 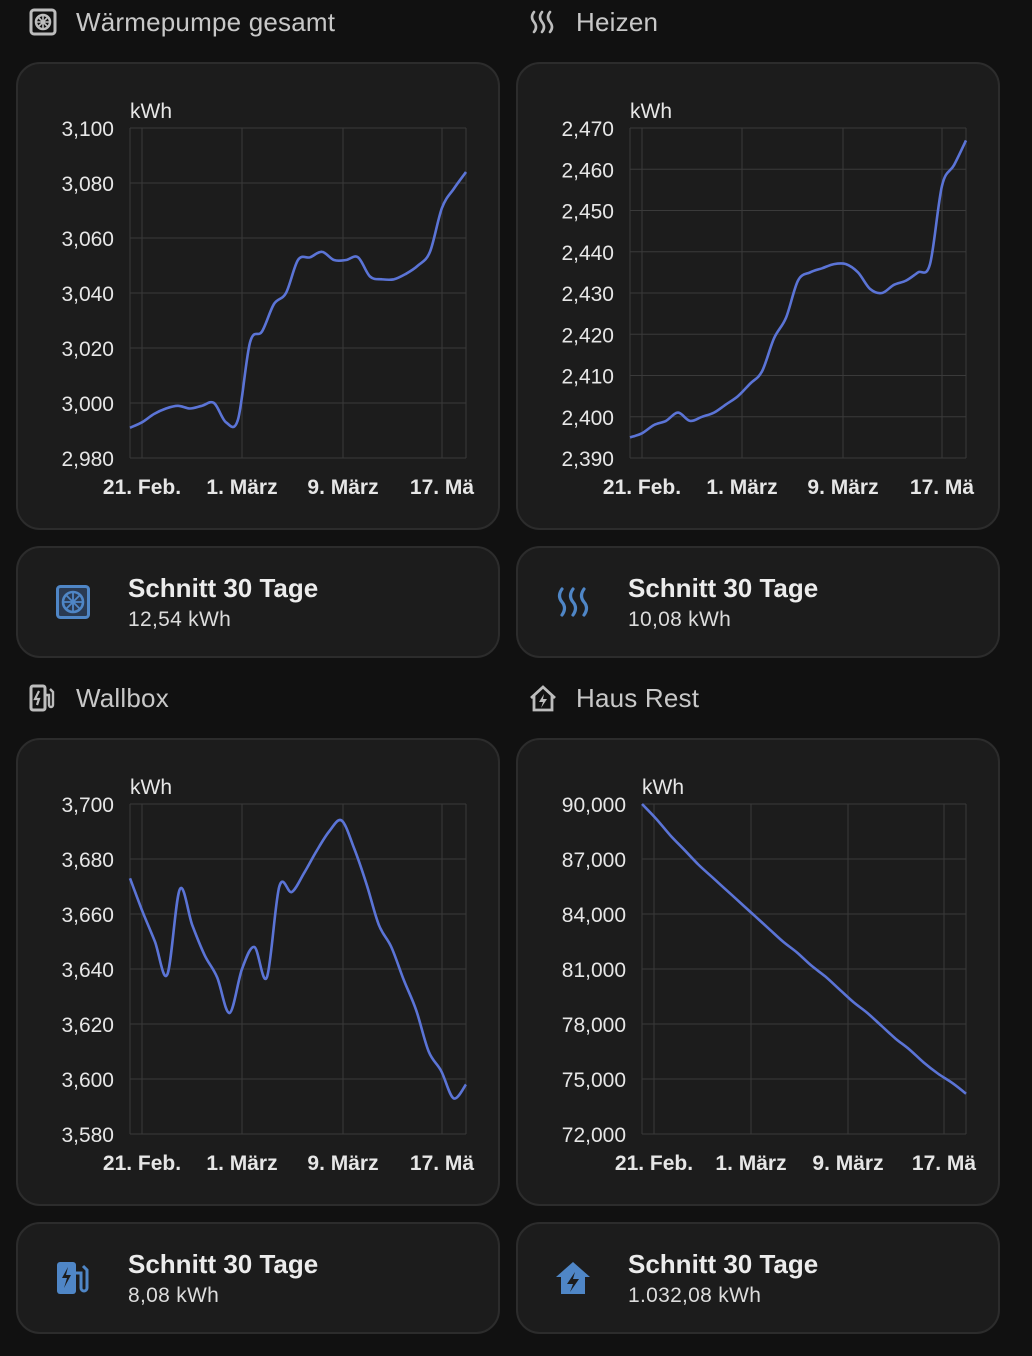 What do you see at coordinates (695, 1295) in the screenshot?
I see `tile-state: 1.032,08 kWh` at bounding box center [695, 1295].